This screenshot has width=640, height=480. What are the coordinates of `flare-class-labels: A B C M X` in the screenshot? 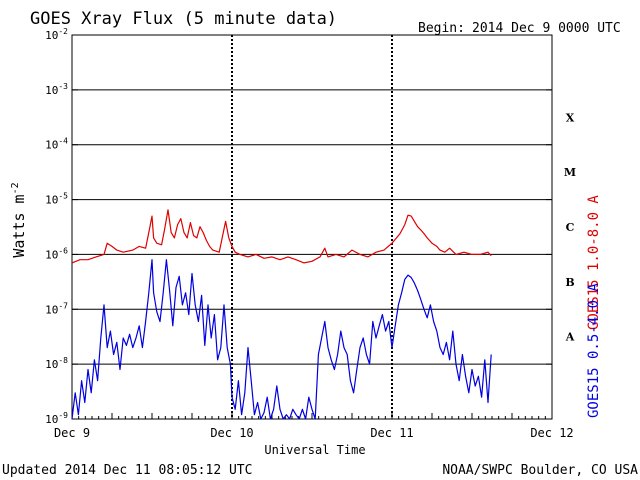 It's located at (570, 227).